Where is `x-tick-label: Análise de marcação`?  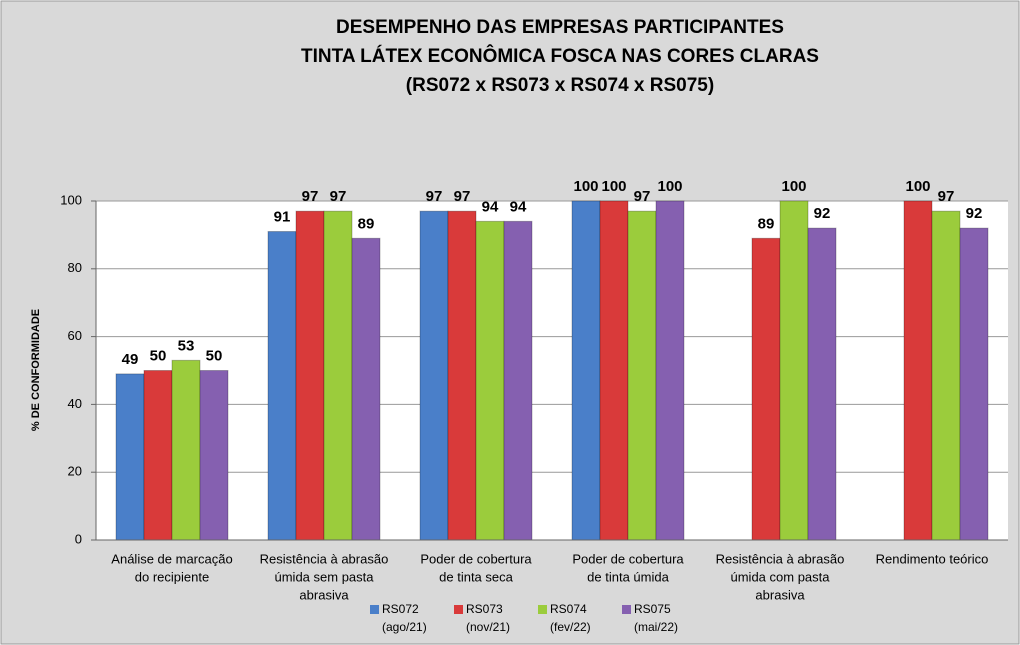
x-tick-label: Análise de marcação is located at coordinates (171, 558).